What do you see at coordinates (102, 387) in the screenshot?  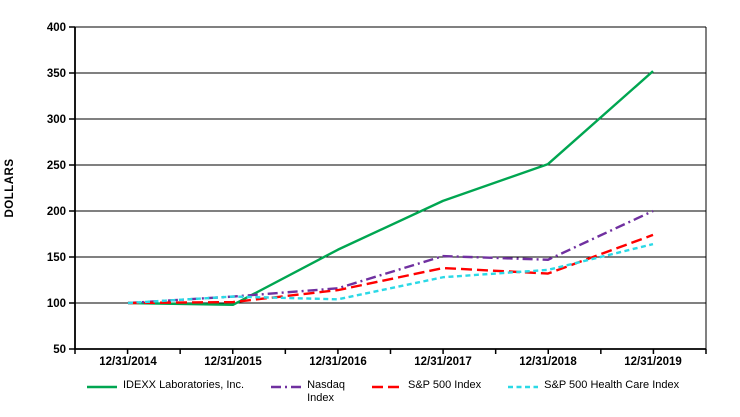 I see `legend-swatch-idexx-laboratories-inc-line-icon` at bounding box center [102, 387].